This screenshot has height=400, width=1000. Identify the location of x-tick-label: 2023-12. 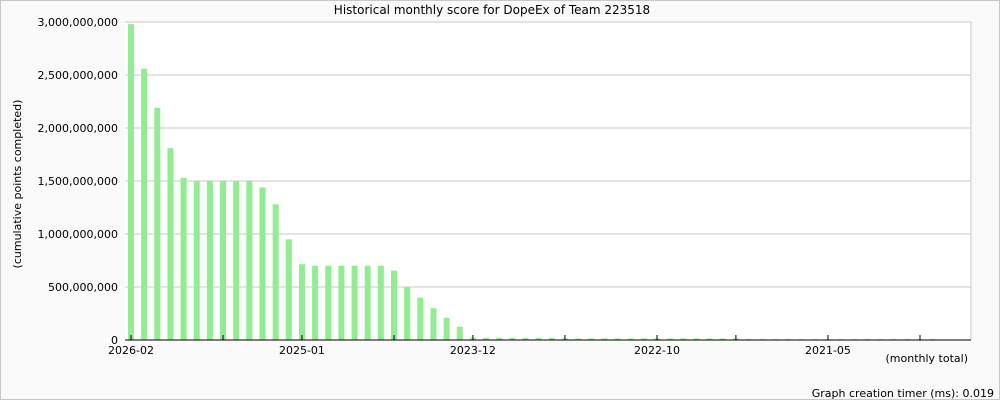
(473, 350).